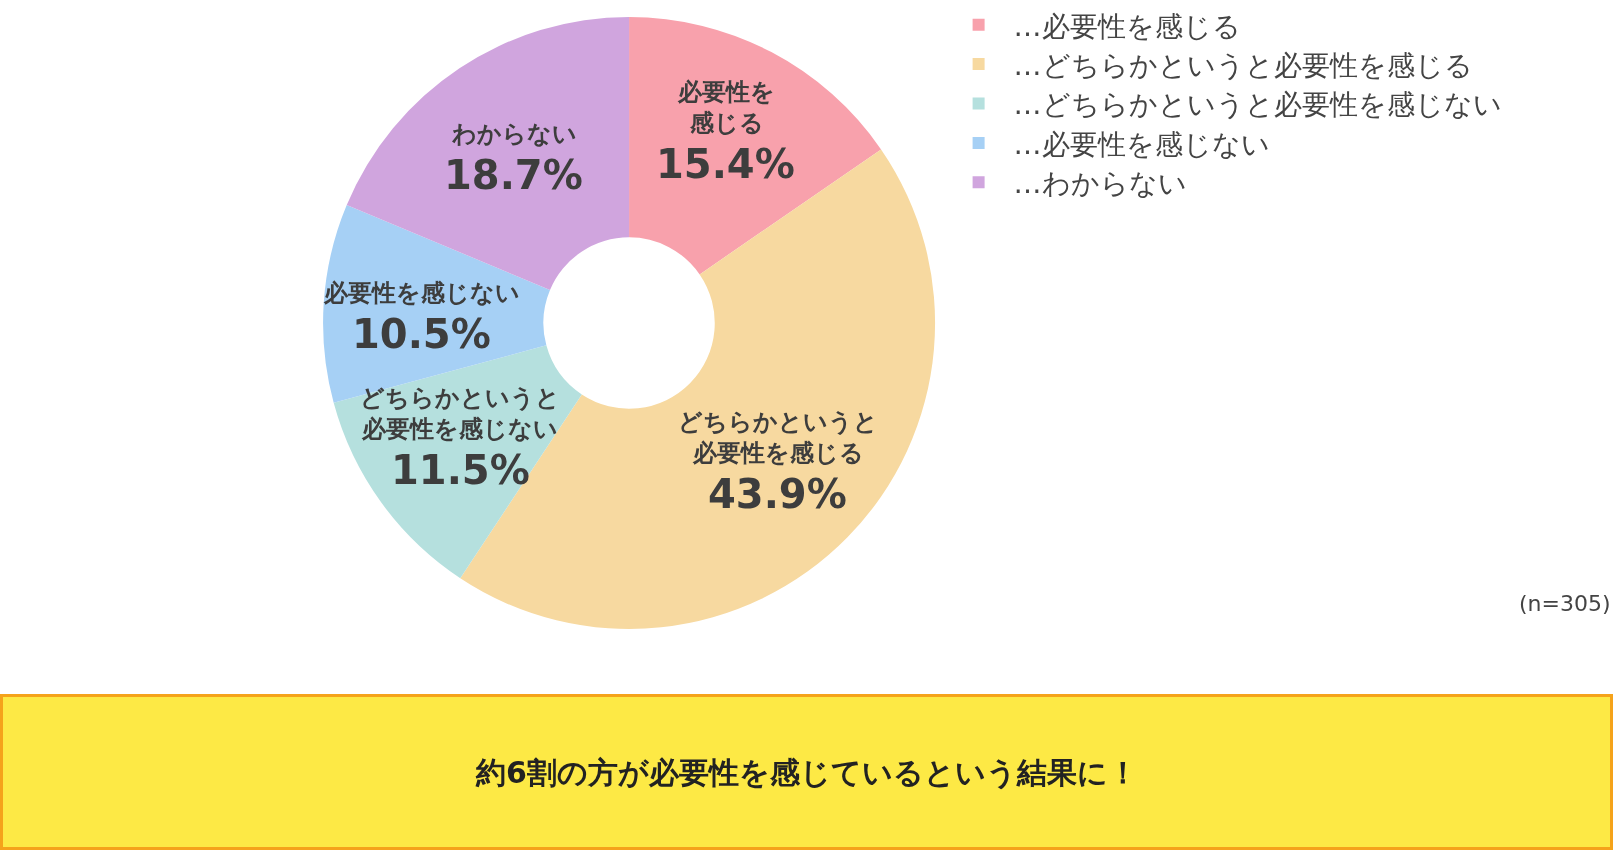 Image resolution: width=1617 pixels, height=852 pixels. I want to click on legend-label: …必要性を感じる, so click(1127, 26).